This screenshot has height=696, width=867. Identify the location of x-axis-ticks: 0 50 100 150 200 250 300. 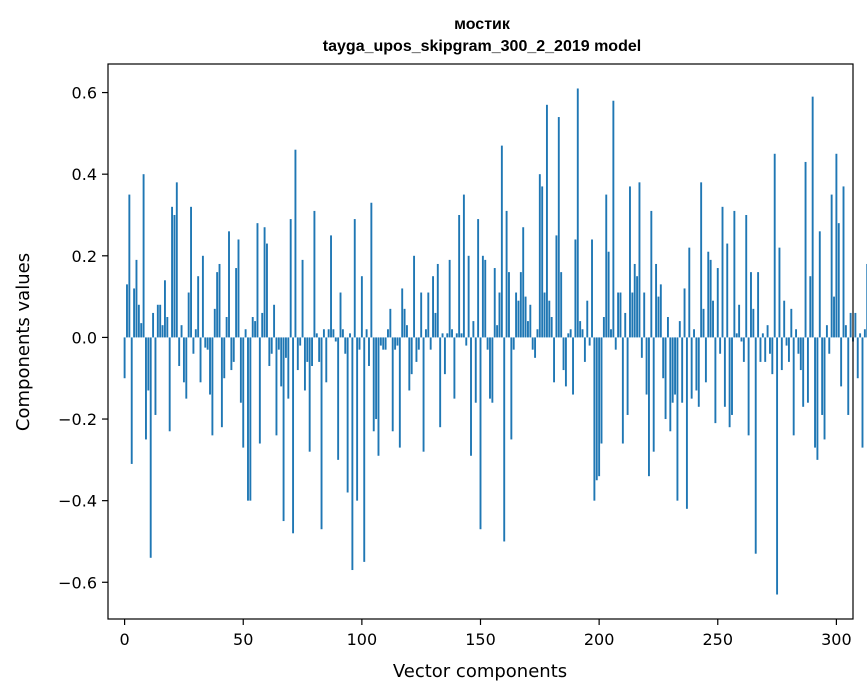
(486, 634).